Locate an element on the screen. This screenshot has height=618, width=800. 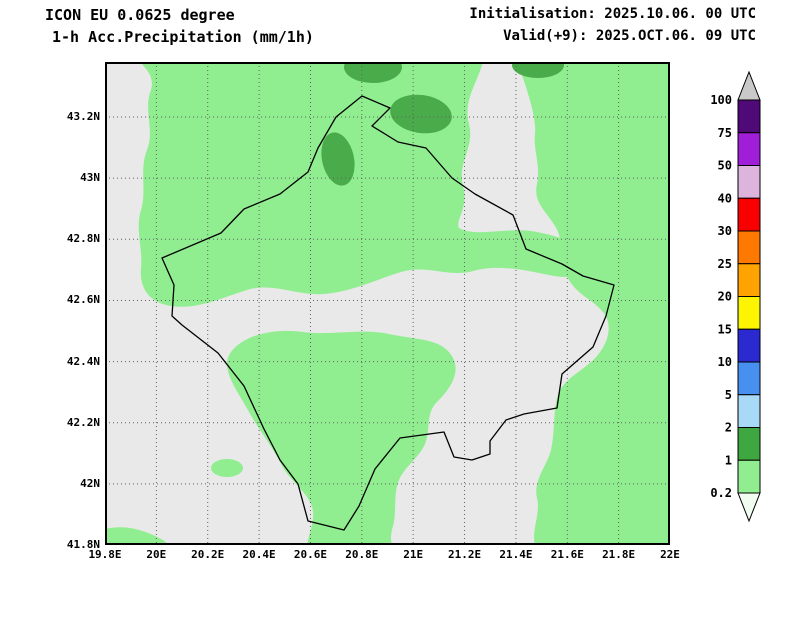
colorbar-label: 20 is located at coordinates (725, 297).